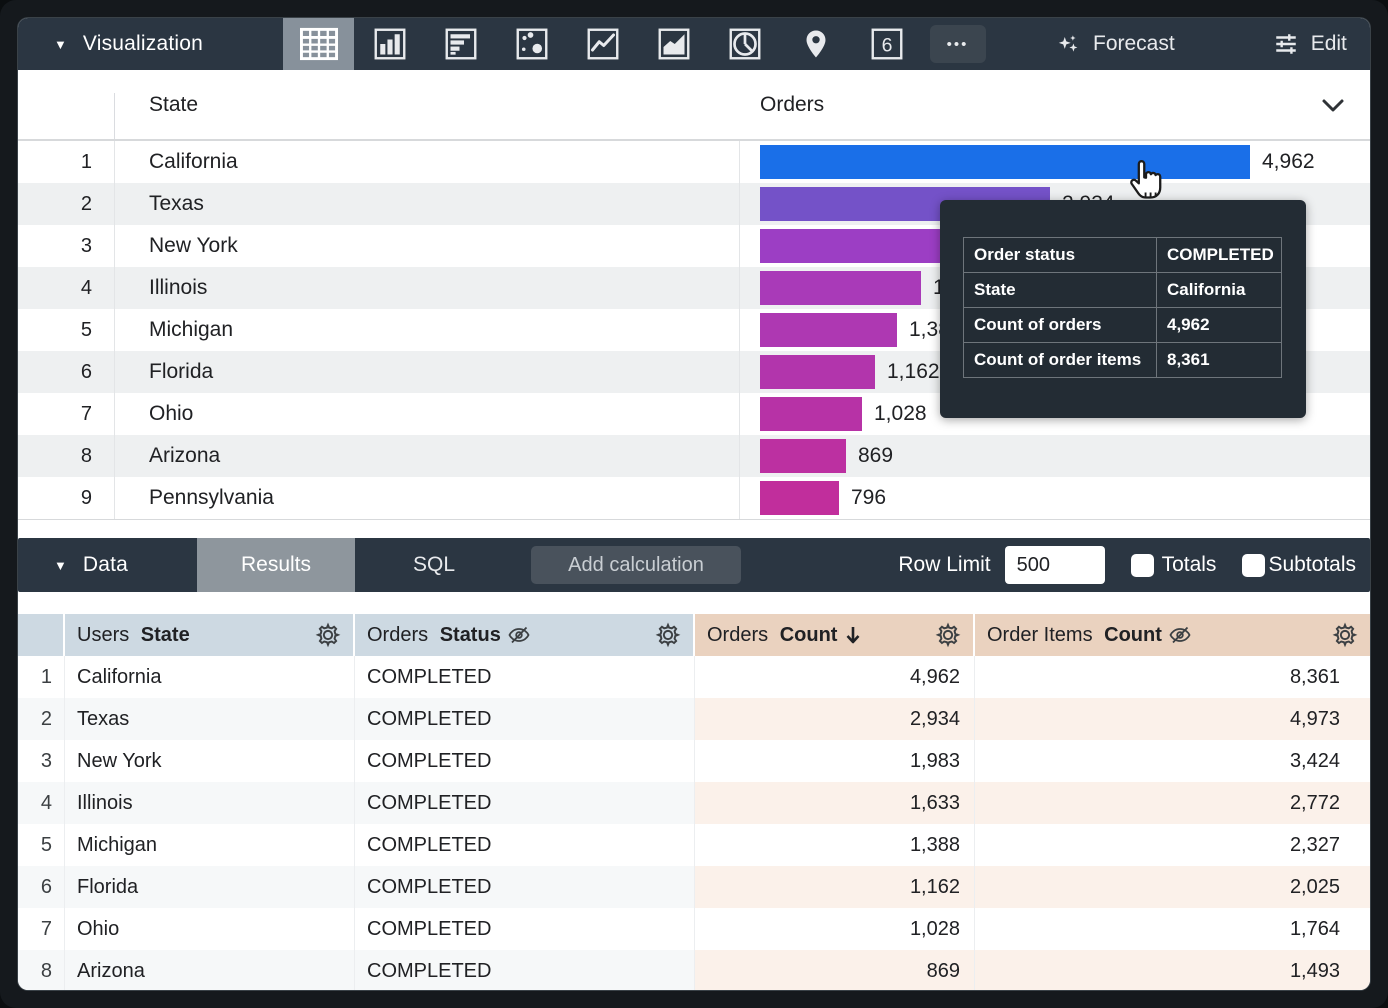  What do you see at coordinates (1314, 845) in the screenshot?
I see `order-items-count-cell: 2,327` at bounding box center [1314, 845].